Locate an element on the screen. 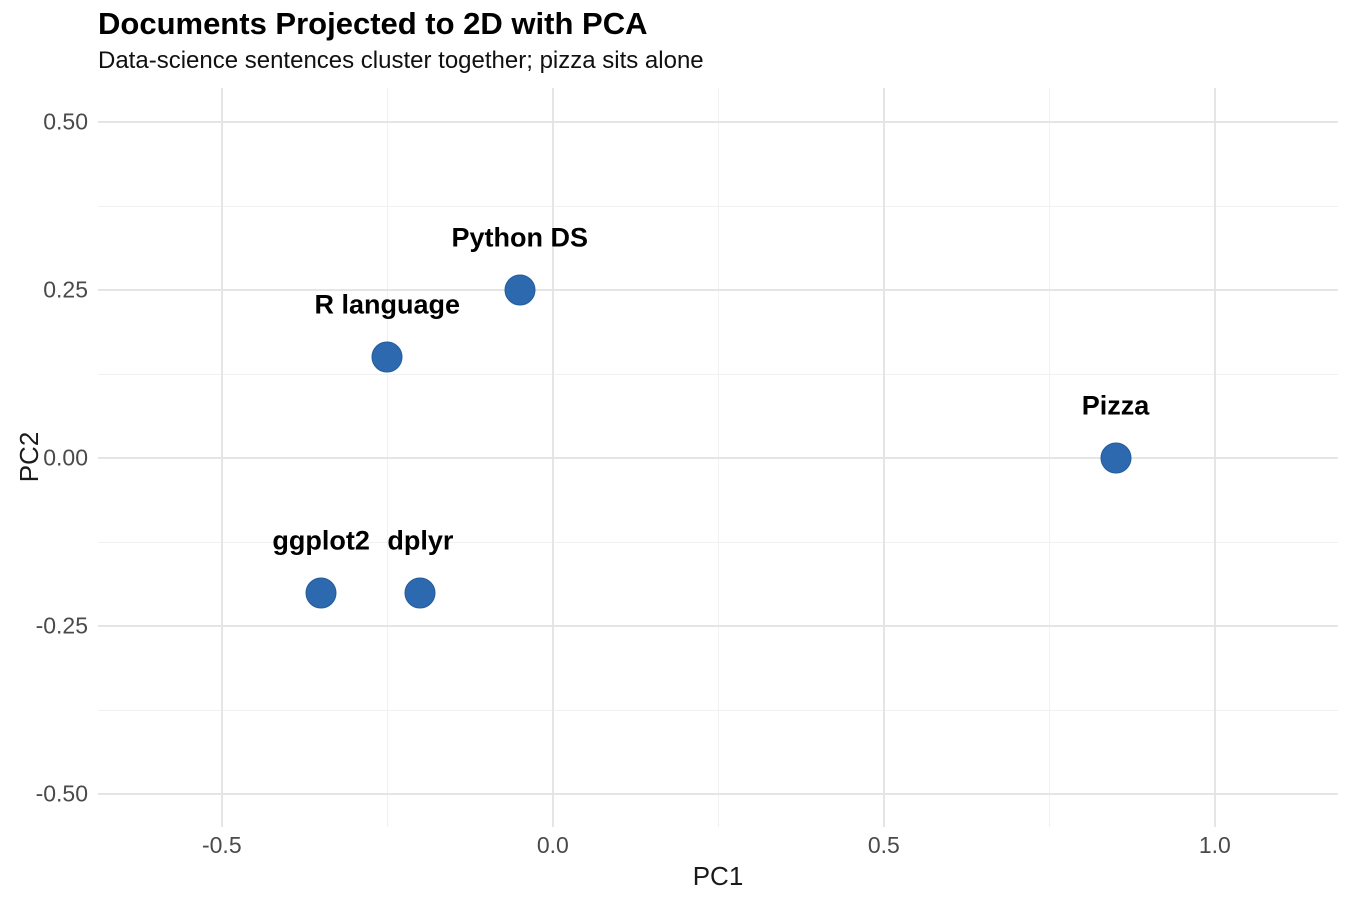 The height and width of the screenshot is (900, 1350). data-point-label: R language is located at coordinates (387, 304).